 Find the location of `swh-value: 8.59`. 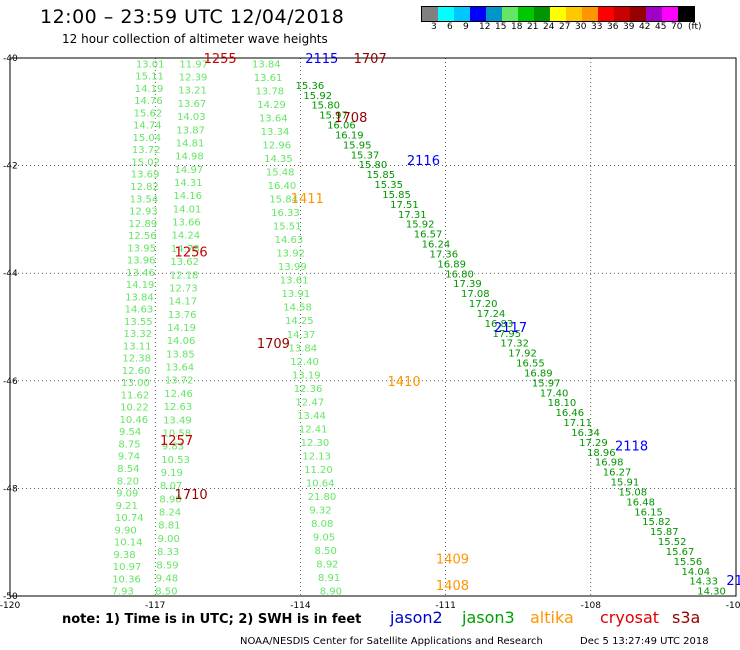

swh-value: 8.59 is located at coordinates (167, 565).